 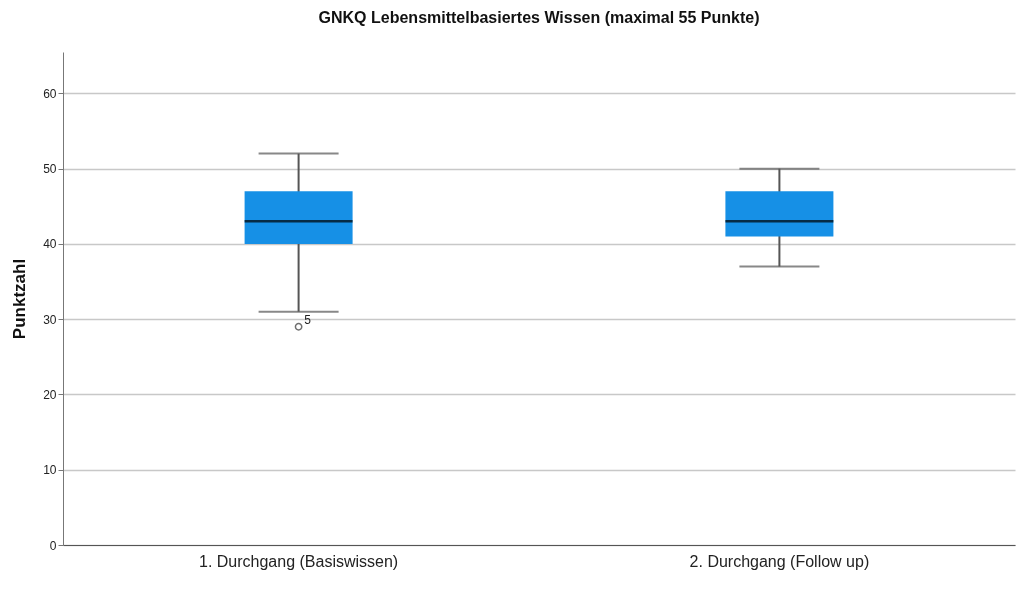 What do you see at coordinates (50, 470) in the screenshot?
I see `y-tick-label: 10` at bounding box center [50, 470].